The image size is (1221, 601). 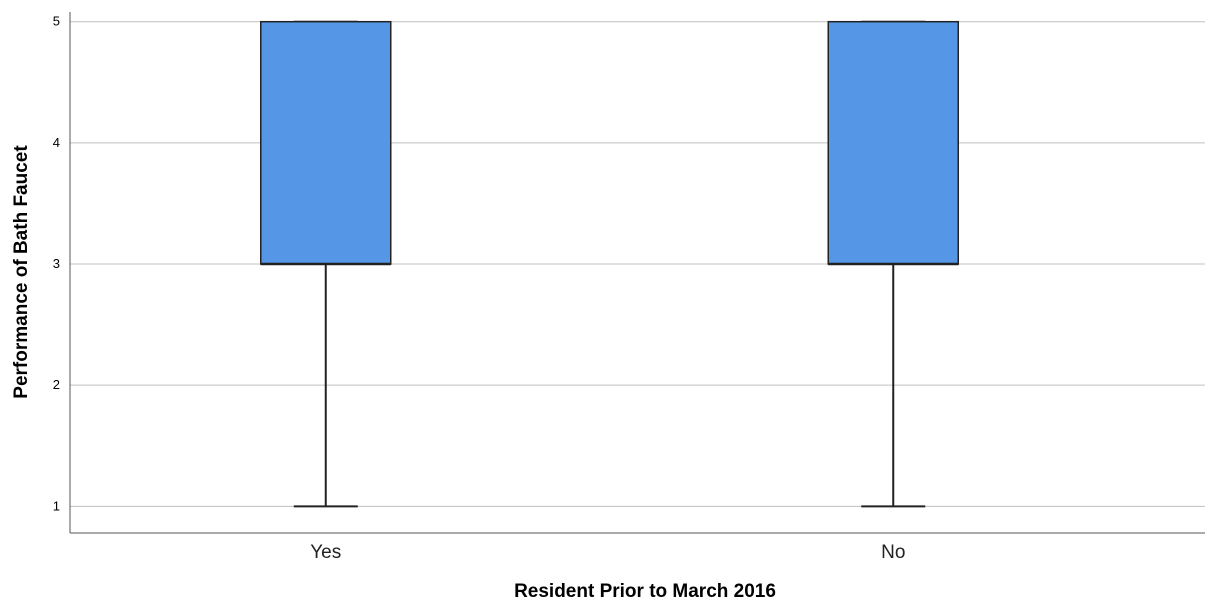 I want to click on box-yes, so click(x=326, y=264).